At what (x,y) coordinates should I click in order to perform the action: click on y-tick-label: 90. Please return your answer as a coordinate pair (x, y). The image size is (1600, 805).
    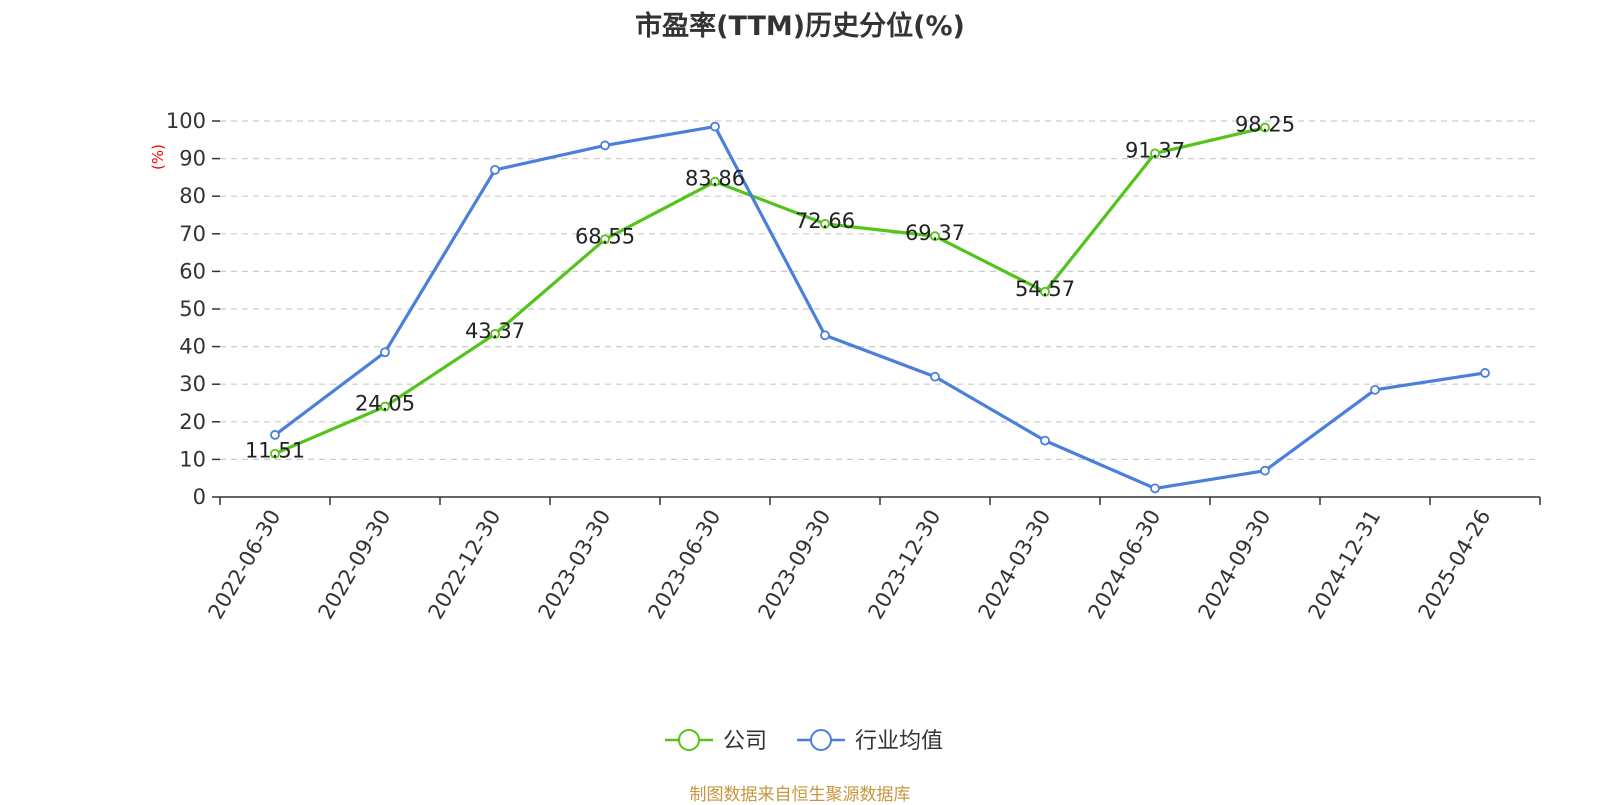
    Looking at the image, I should click on (192, 159).